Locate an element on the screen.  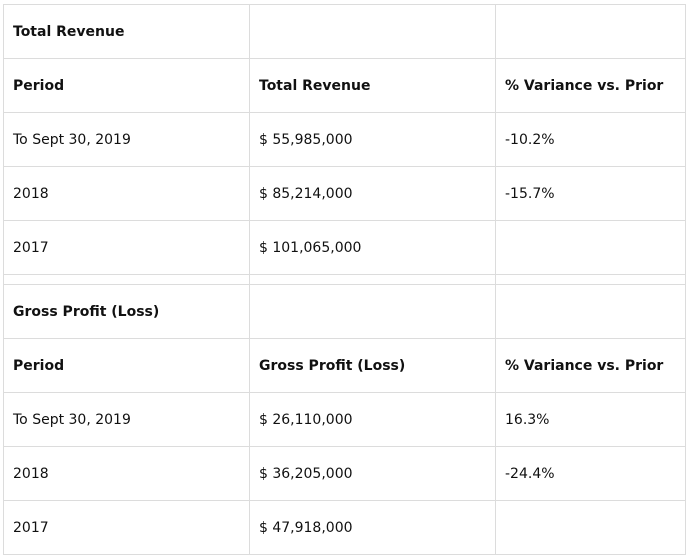
revenue-cell: $ 55,985,000 is located at coordinates (372, 139).